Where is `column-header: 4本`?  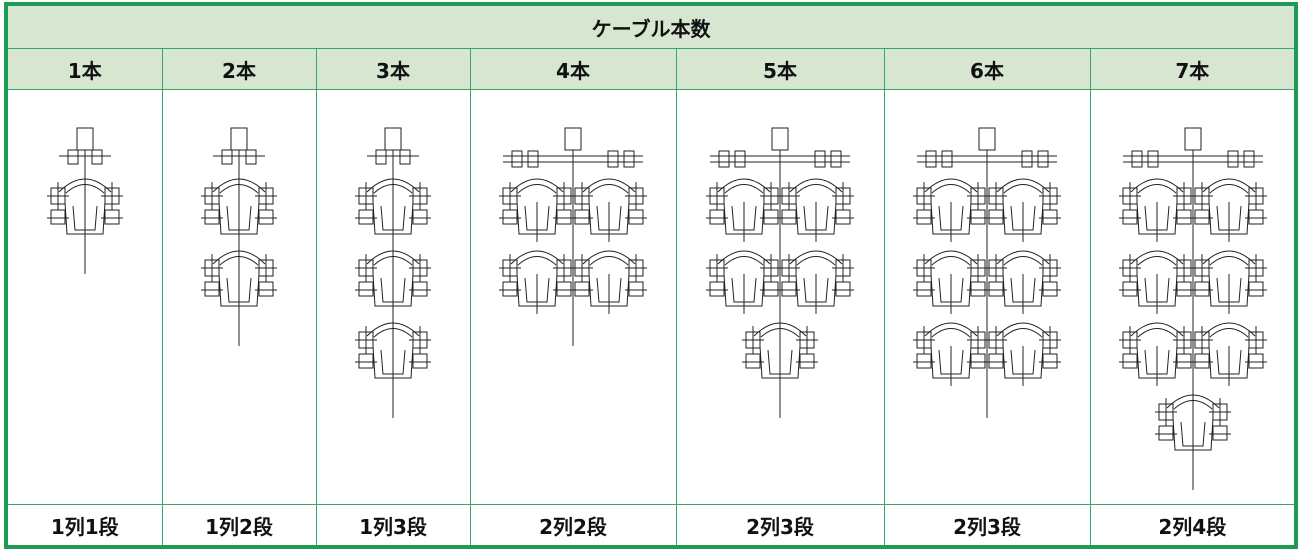 column-header: 4本 is located at coordinates (573, 69).